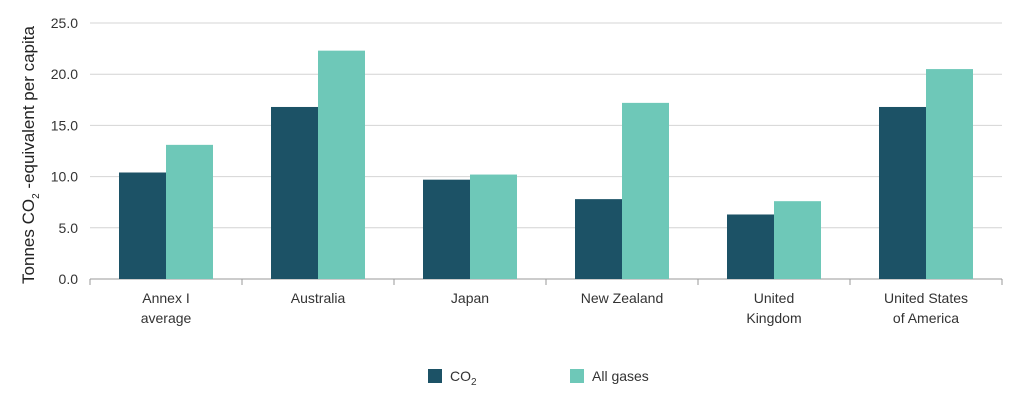 This screenshot has height=409, width=1024. What do you see at coordinates (64, 23) in the screenshot?
I see `y-tick-label: 25.0` at bounding box center [64, 23].